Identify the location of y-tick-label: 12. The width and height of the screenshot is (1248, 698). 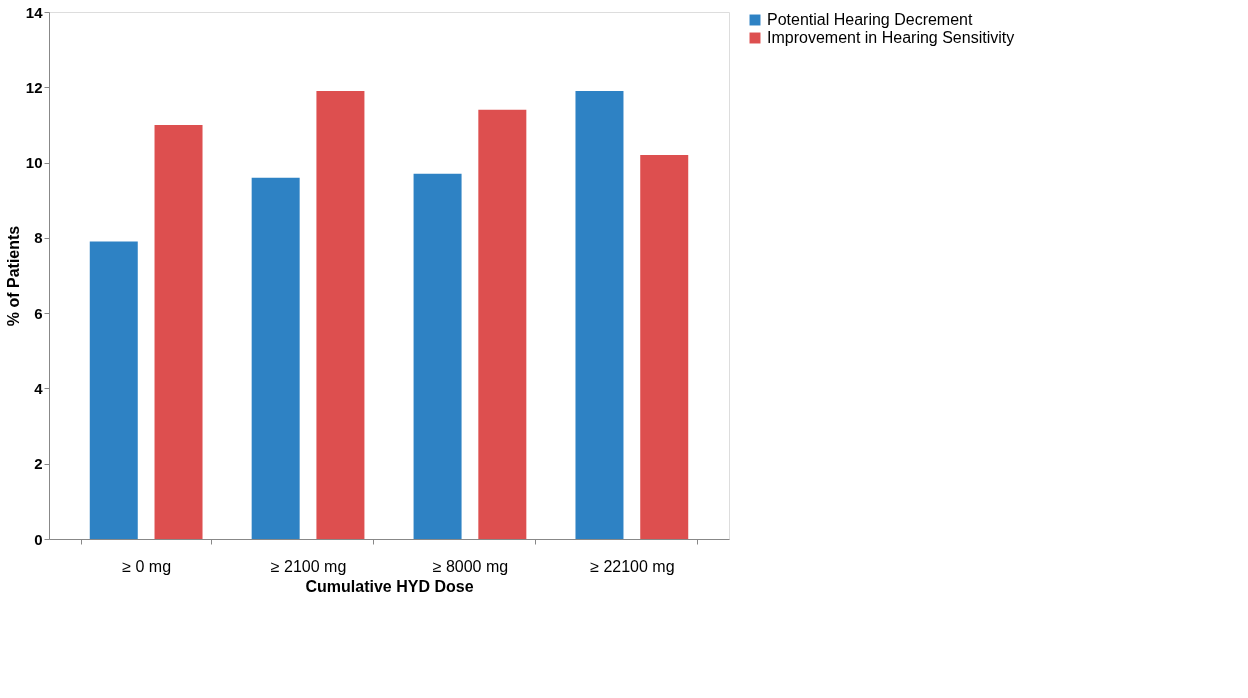
(34, 87).